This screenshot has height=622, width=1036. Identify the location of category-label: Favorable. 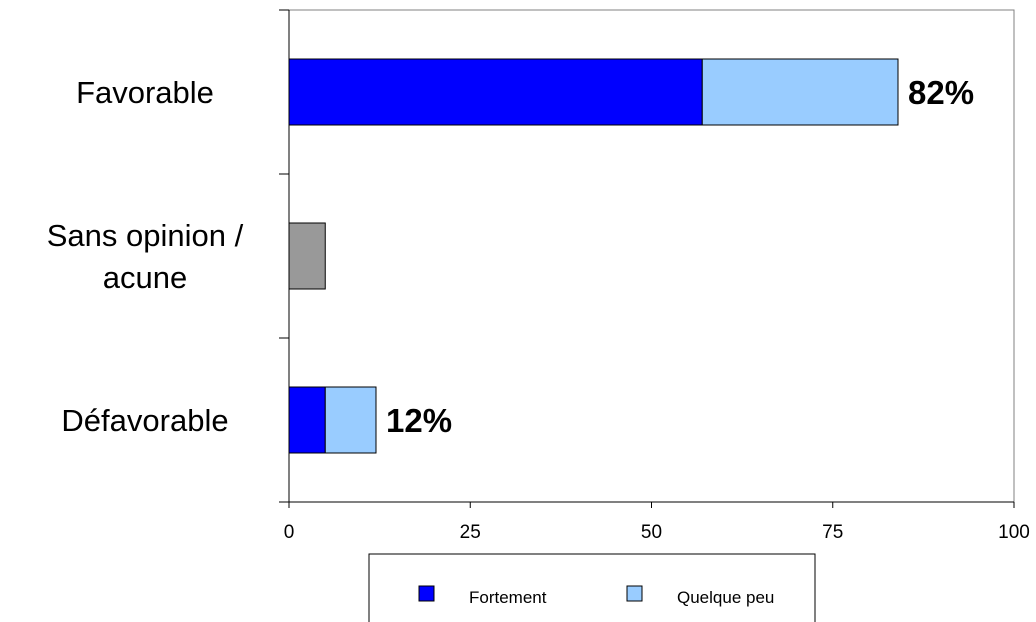
(145, 92).